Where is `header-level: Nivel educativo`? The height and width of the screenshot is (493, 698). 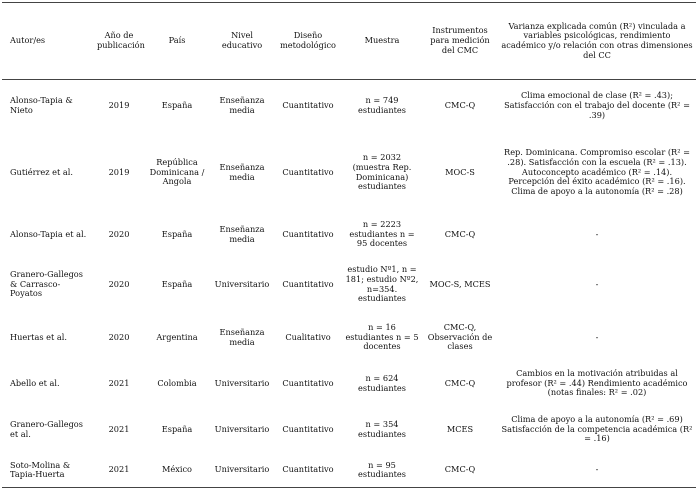
header-level: Nivel educativo is located at coordinates (242, 41).